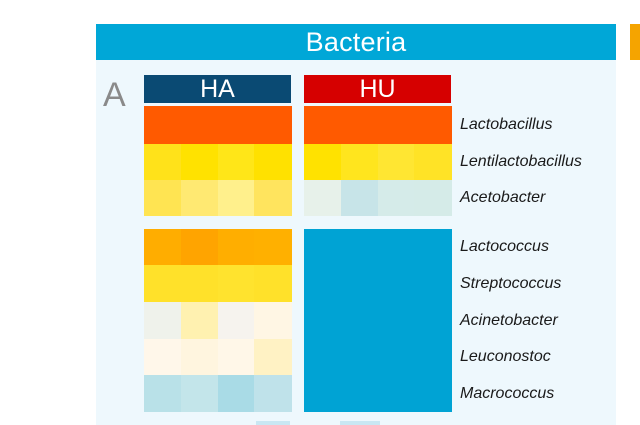  What do you see at coordinates (509, 320) in the screenshot?
I see `row-label: Acinetobacter` at bounding box center [509, 320].